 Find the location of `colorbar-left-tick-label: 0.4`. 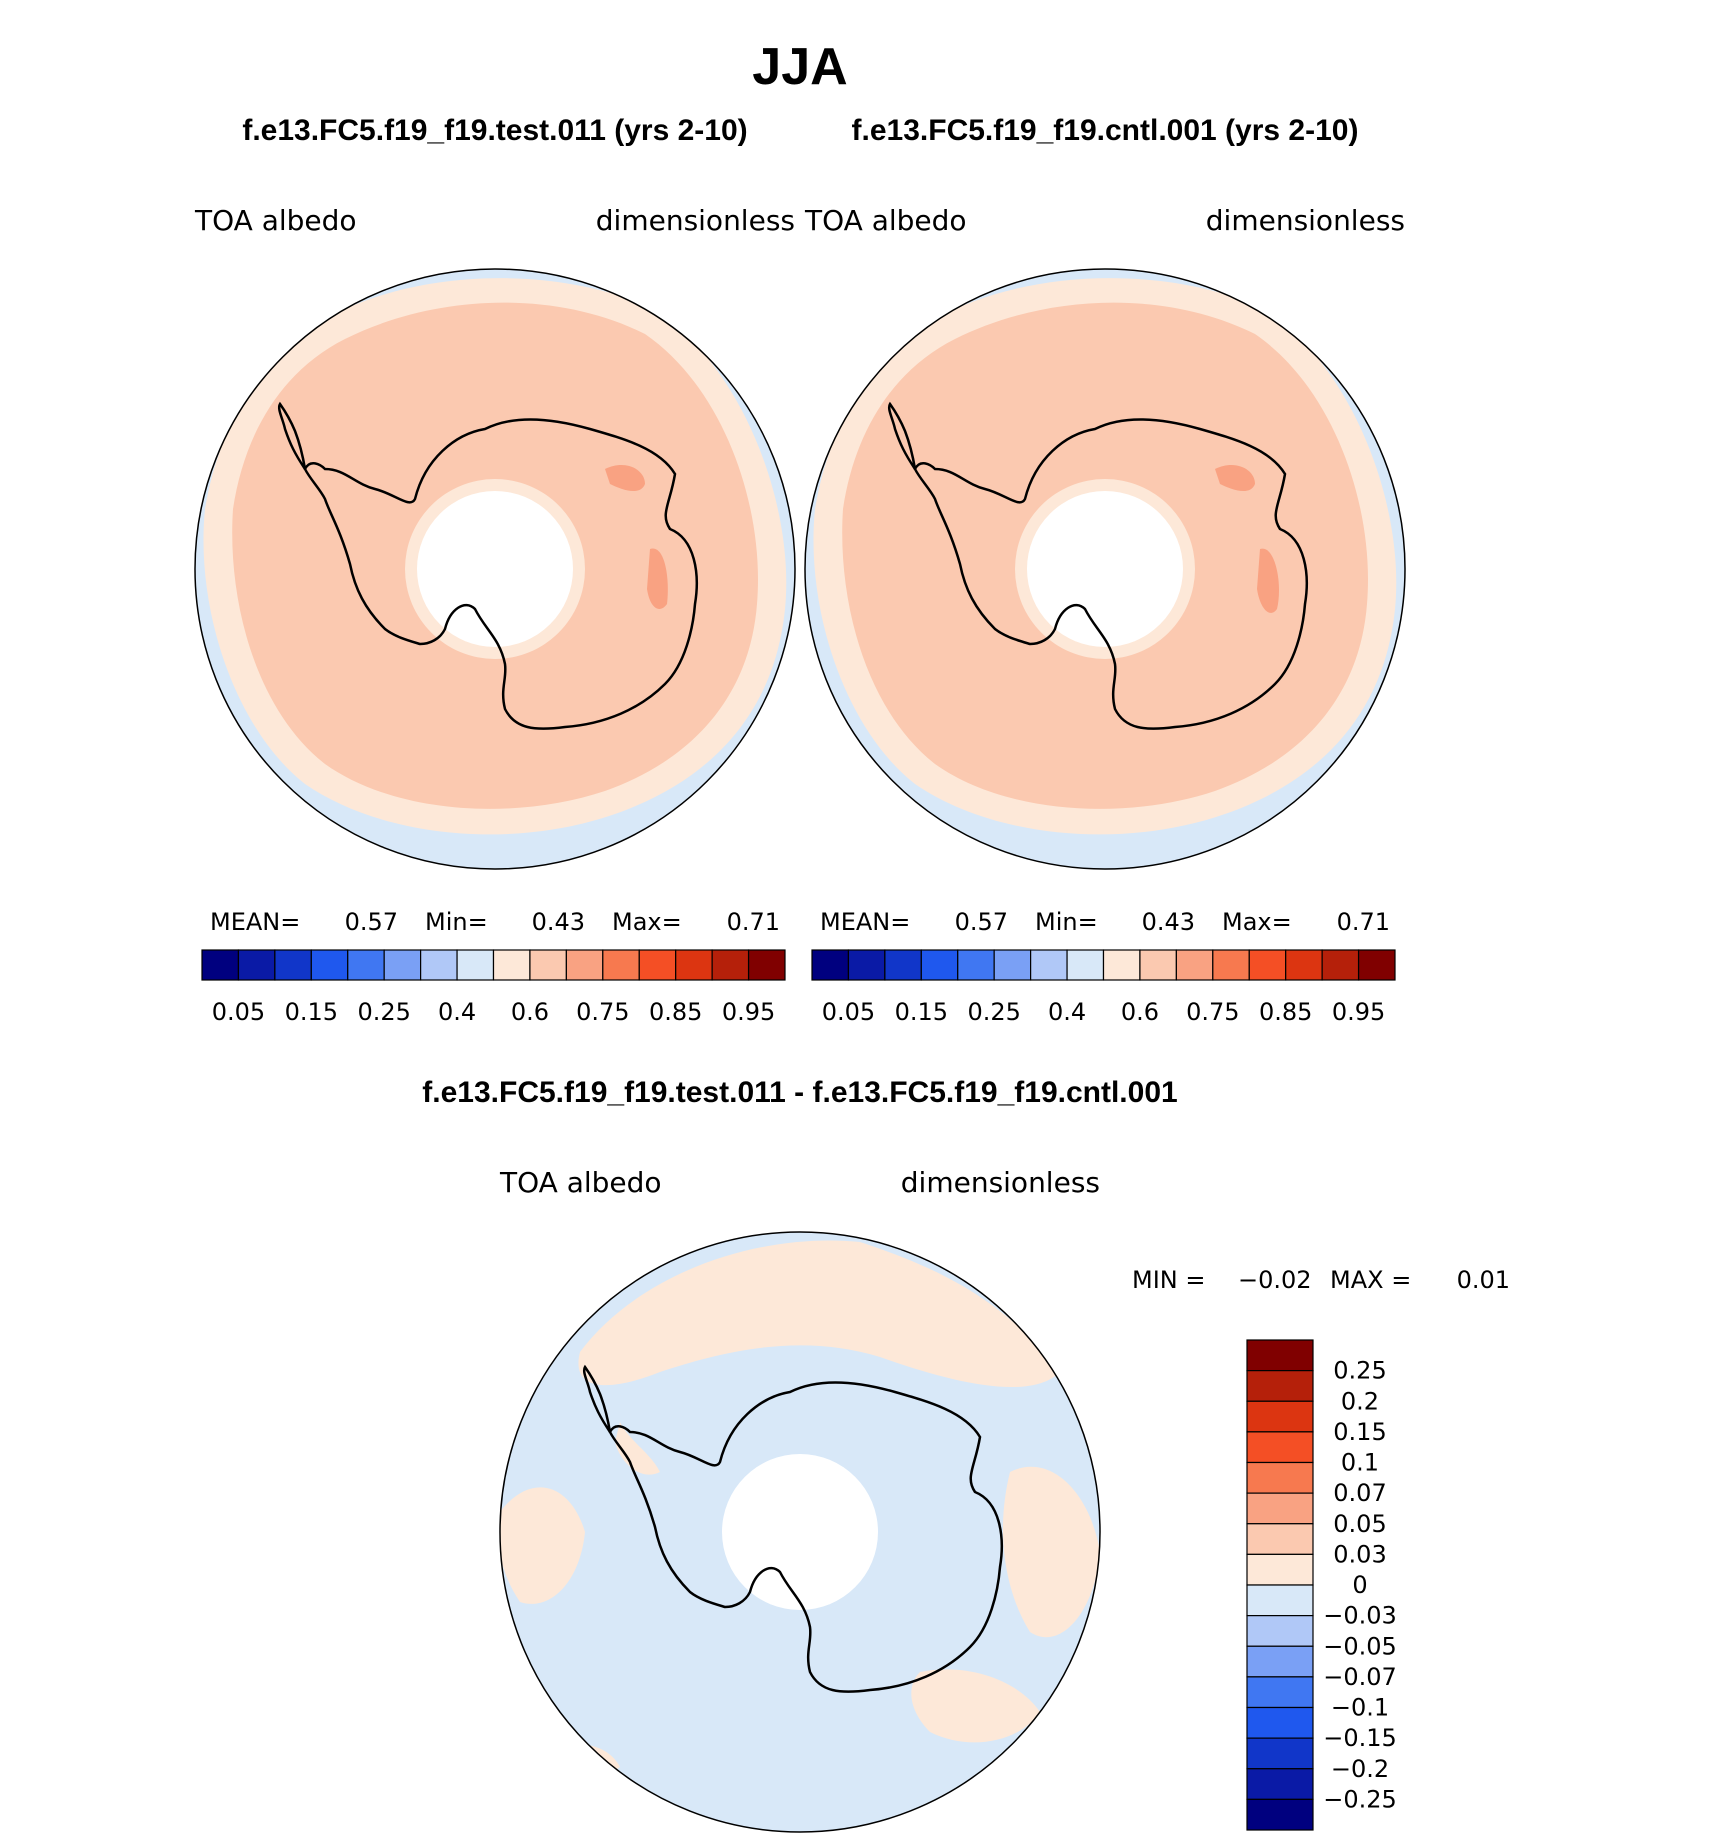

colorbar-left-tick-label: 0.4 is located at coordinates (457, 1012).